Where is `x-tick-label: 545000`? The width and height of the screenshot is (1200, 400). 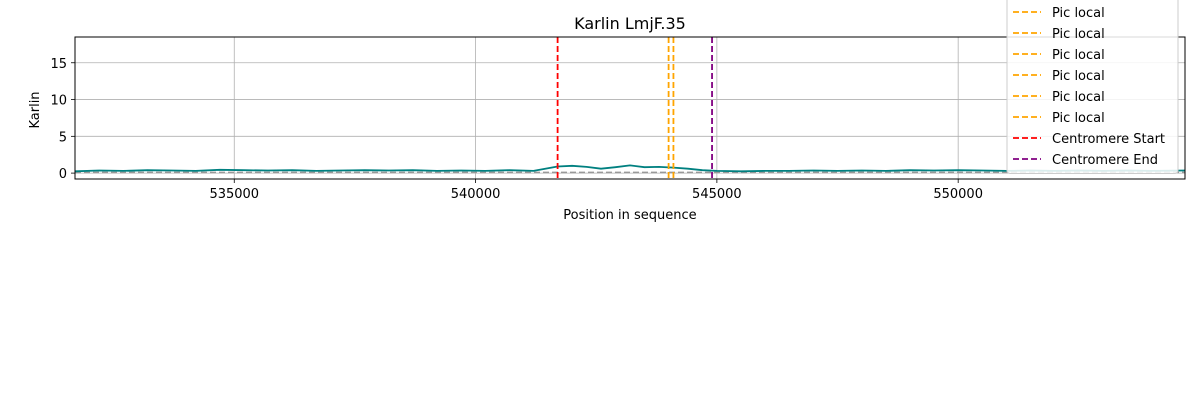
x-tick-label: 545000 is located at coordinates (717, 194).